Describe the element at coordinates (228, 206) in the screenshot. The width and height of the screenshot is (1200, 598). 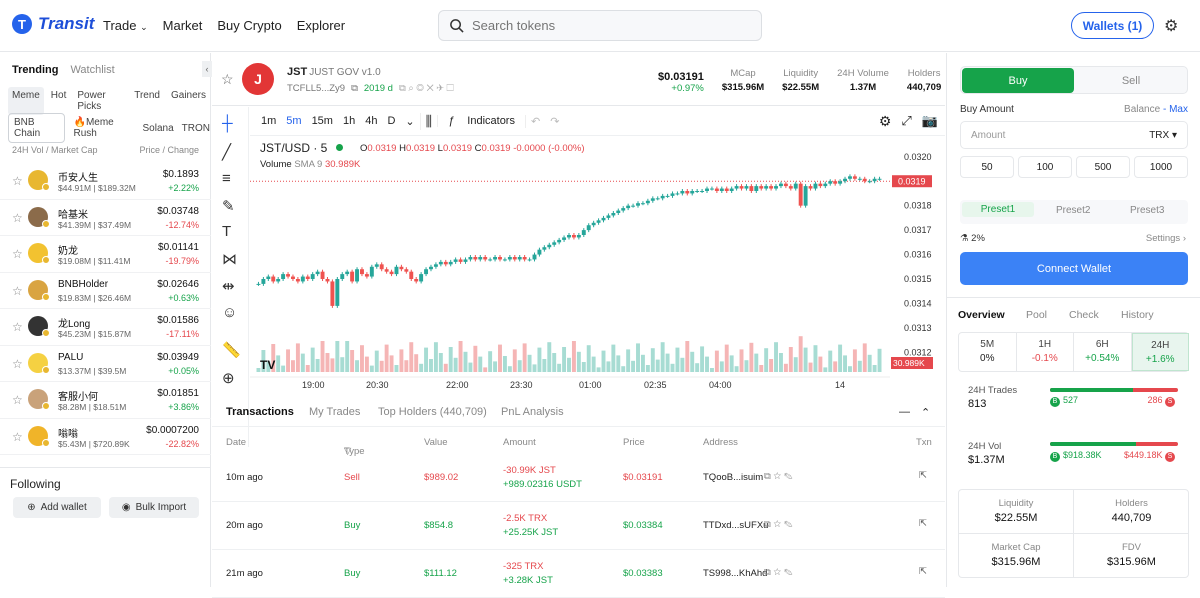
I see `brush-icon: ✎` at that location.